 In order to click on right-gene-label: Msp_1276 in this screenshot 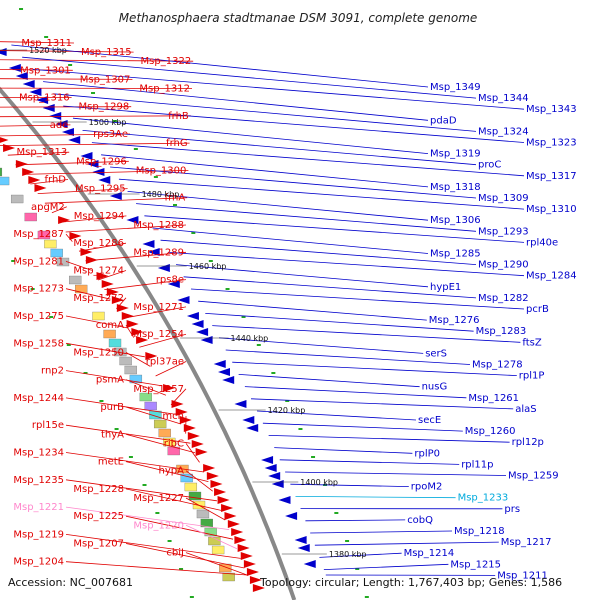, I will do `click(454, 320)`.